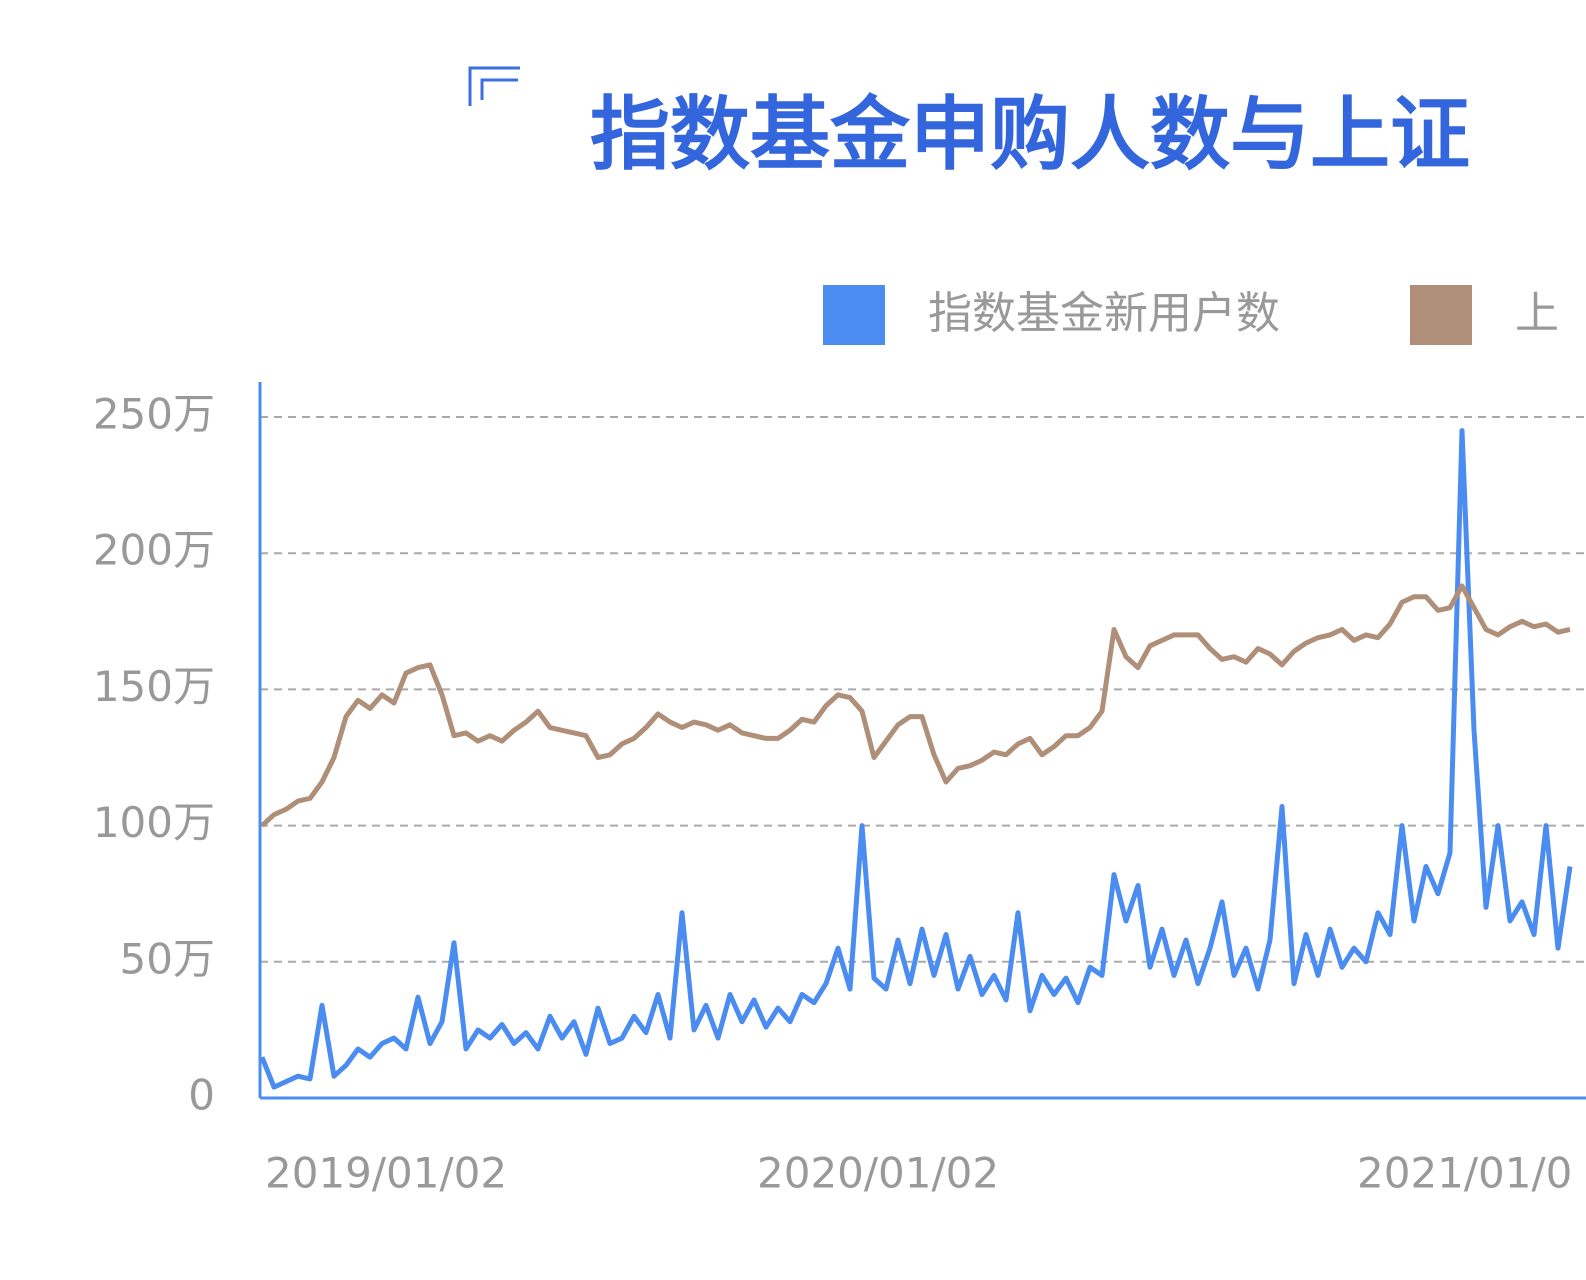 The width and height of the screenshot is (1586, 1280). I want to click on y-tick-label: 250万, so click(154, 414).